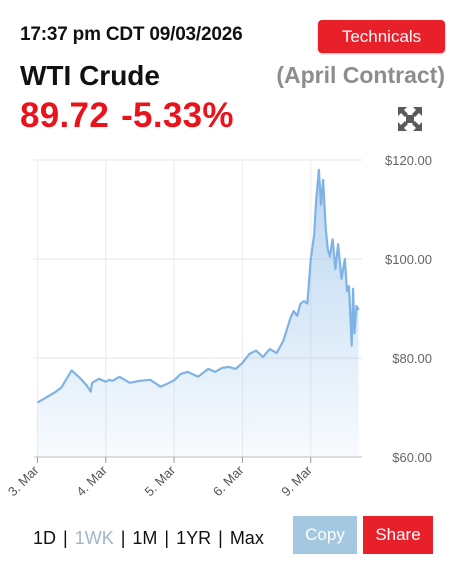  I want to click on timestamp: 17:37 pm CDT 09/03/2026, so click(131, 34).